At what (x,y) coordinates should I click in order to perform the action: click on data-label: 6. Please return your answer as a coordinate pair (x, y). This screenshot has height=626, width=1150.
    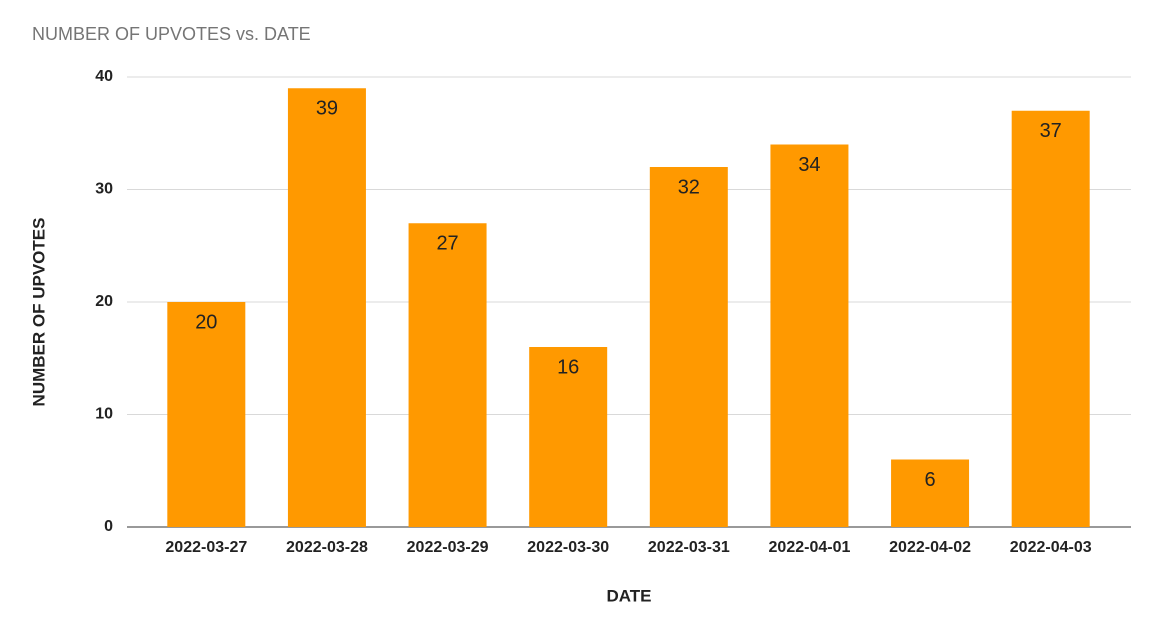
    Looking at the image, I should click on (930, 480).